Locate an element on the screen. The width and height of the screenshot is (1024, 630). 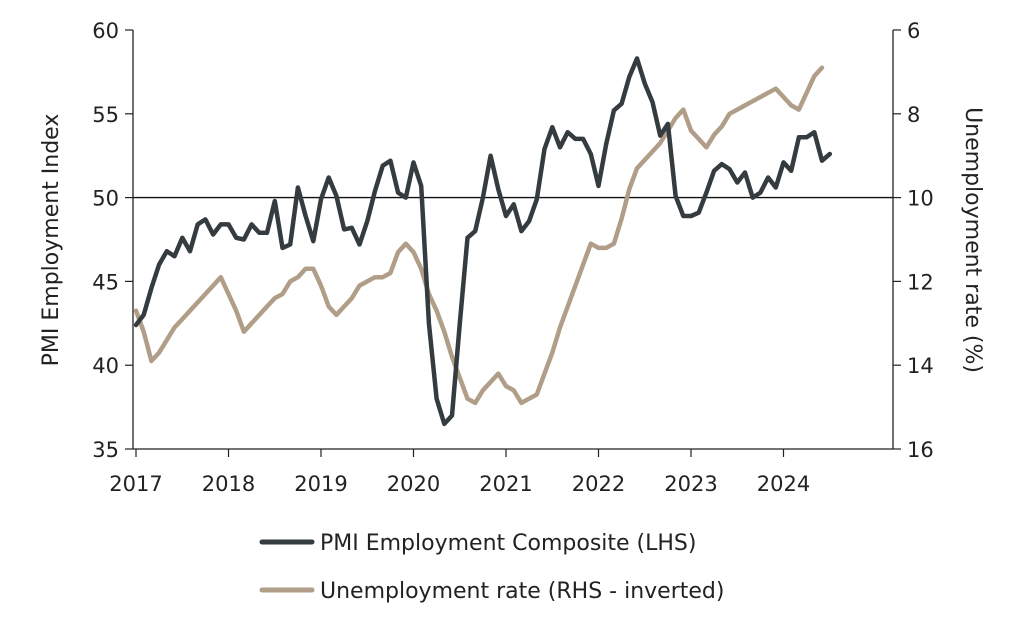
x-tick-label: 2019 is located at coordinates (320, 484).